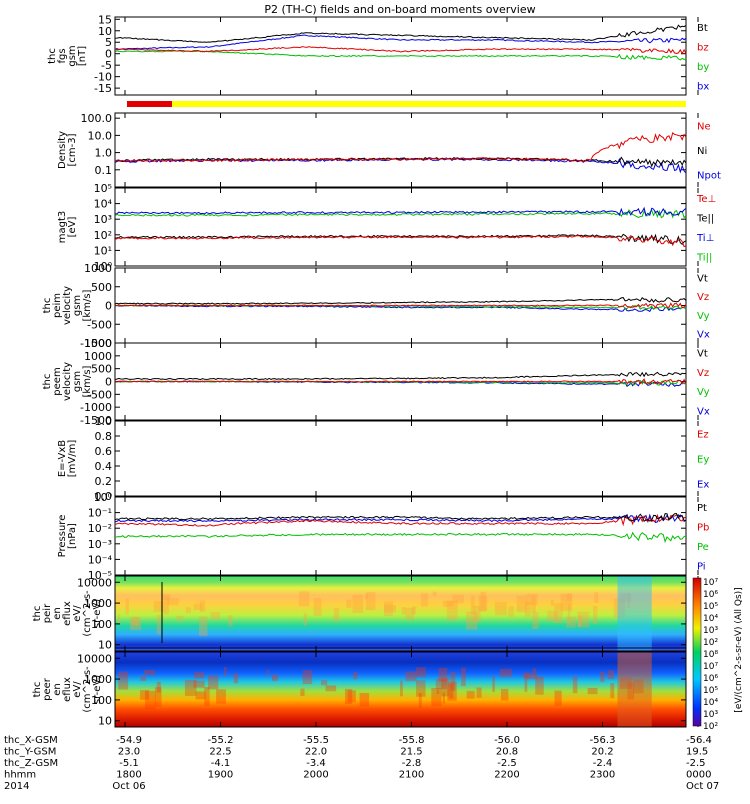 The image size is (750, 804). I want to click on y-axis-label-line: E=-VxB, so click(62, 458).